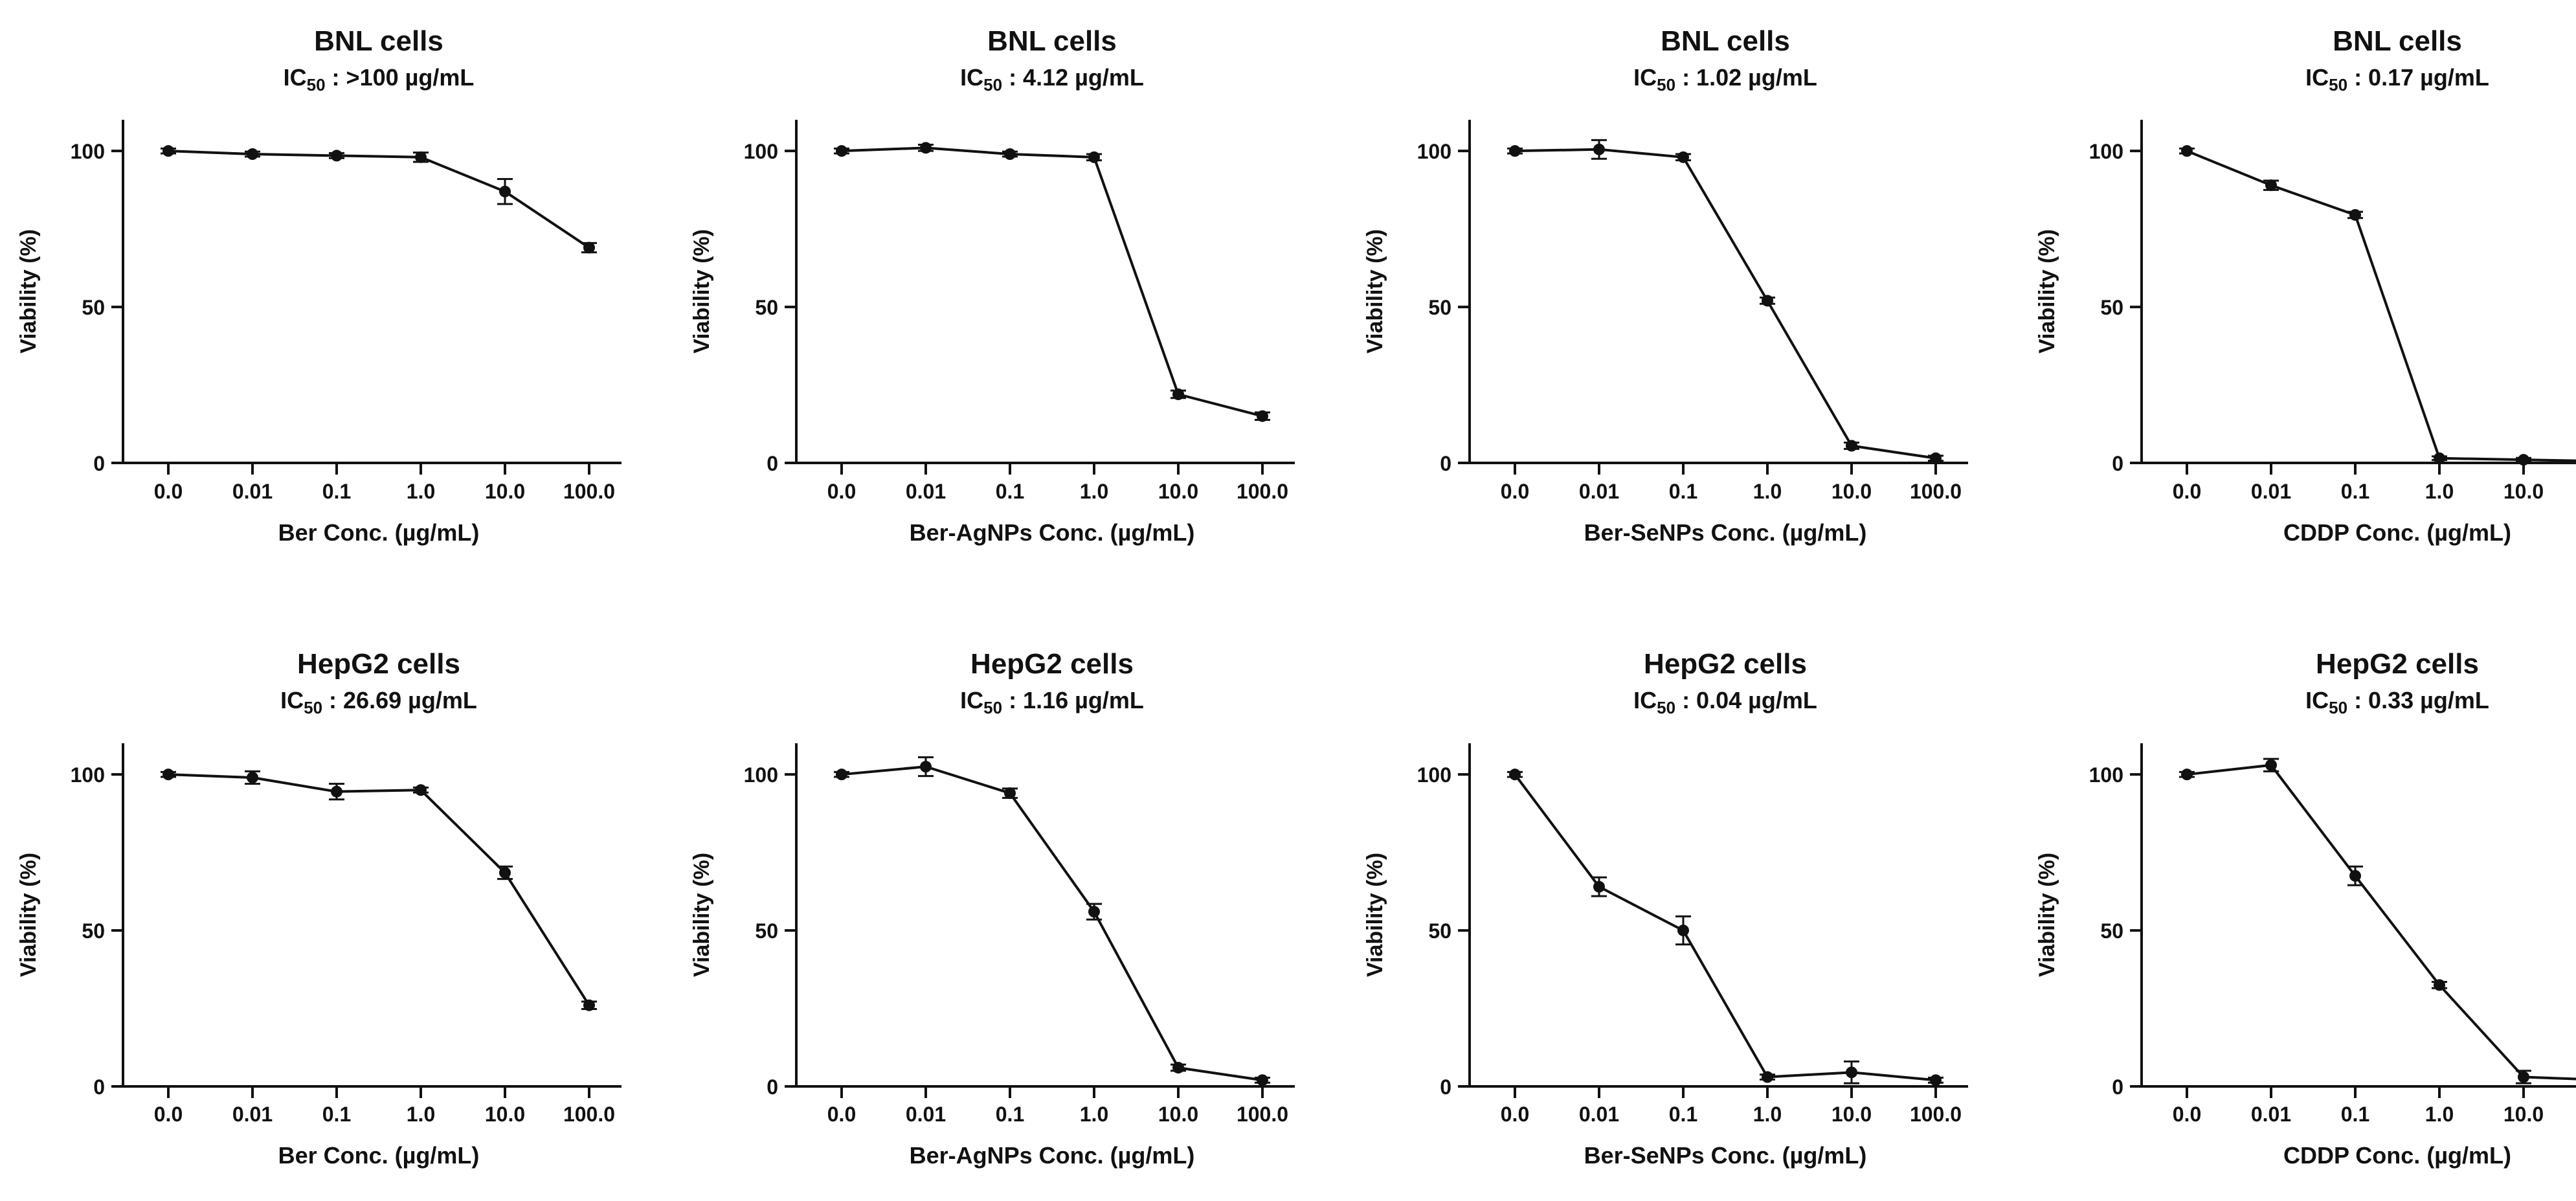 Image resolution: width=2576 pixels, height=1201 pixels. I want to click on x-axis-label: Ber Conc. (µg/mL), so click(379, 532).